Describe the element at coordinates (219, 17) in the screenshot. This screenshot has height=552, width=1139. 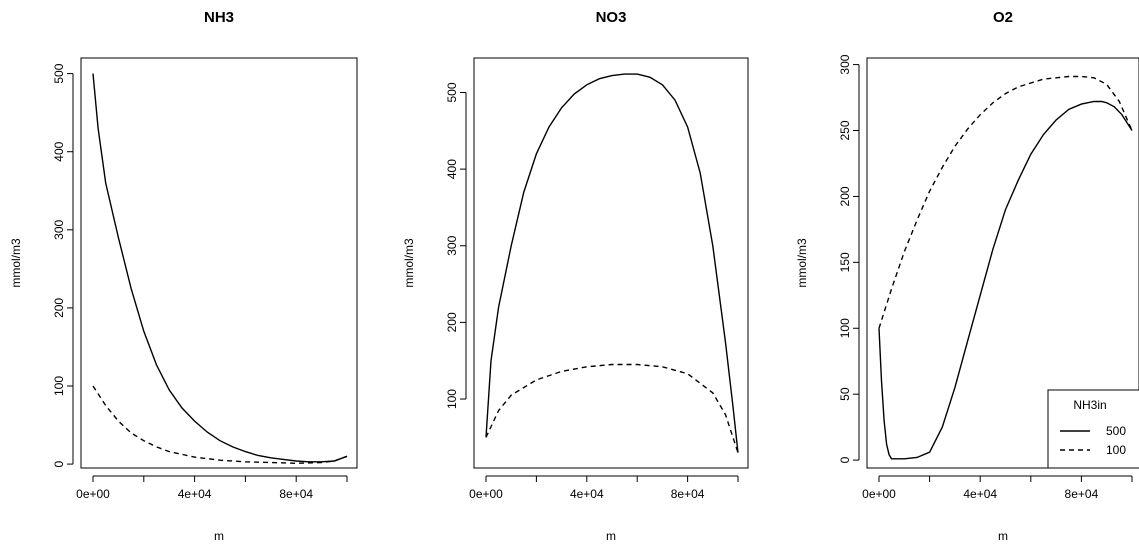
I see `chart-title: NH3` at that location.